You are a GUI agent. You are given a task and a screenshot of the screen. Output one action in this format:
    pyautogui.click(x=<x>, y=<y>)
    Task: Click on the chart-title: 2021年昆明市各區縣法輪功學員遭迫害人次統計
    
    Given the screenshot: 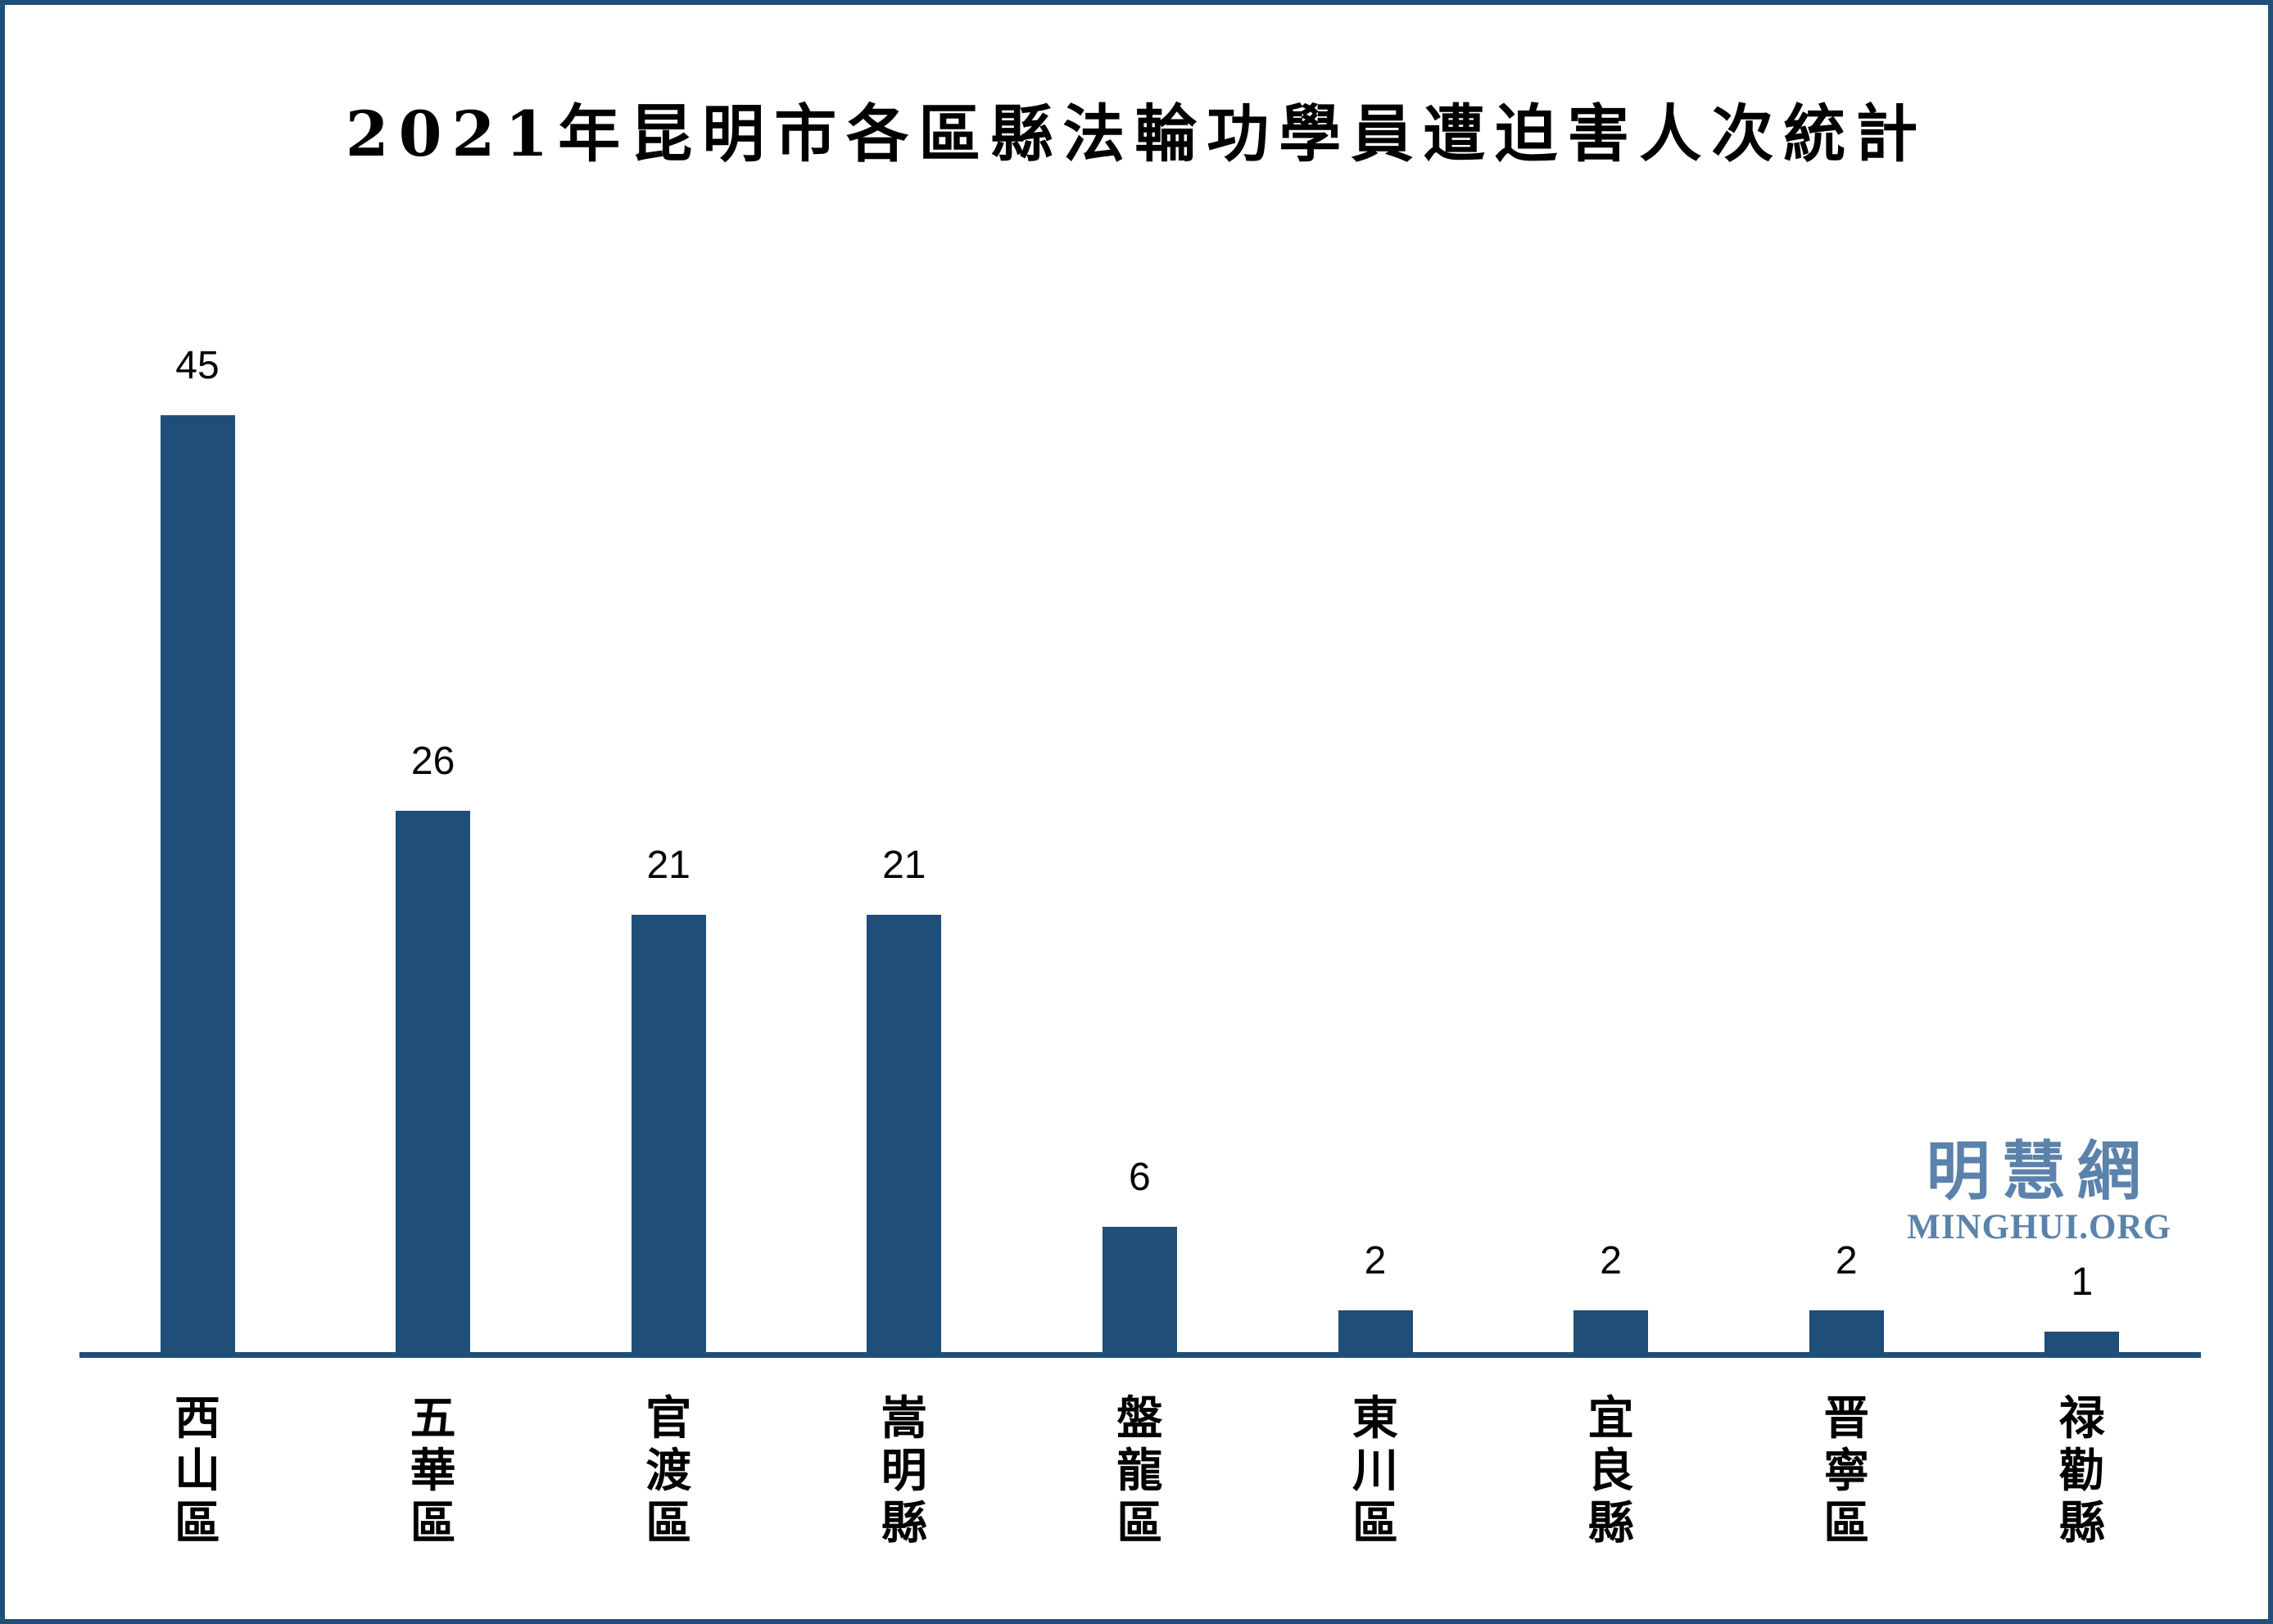 What is the action you would take?
    pyautogui.click(x=1136, y=133)
    